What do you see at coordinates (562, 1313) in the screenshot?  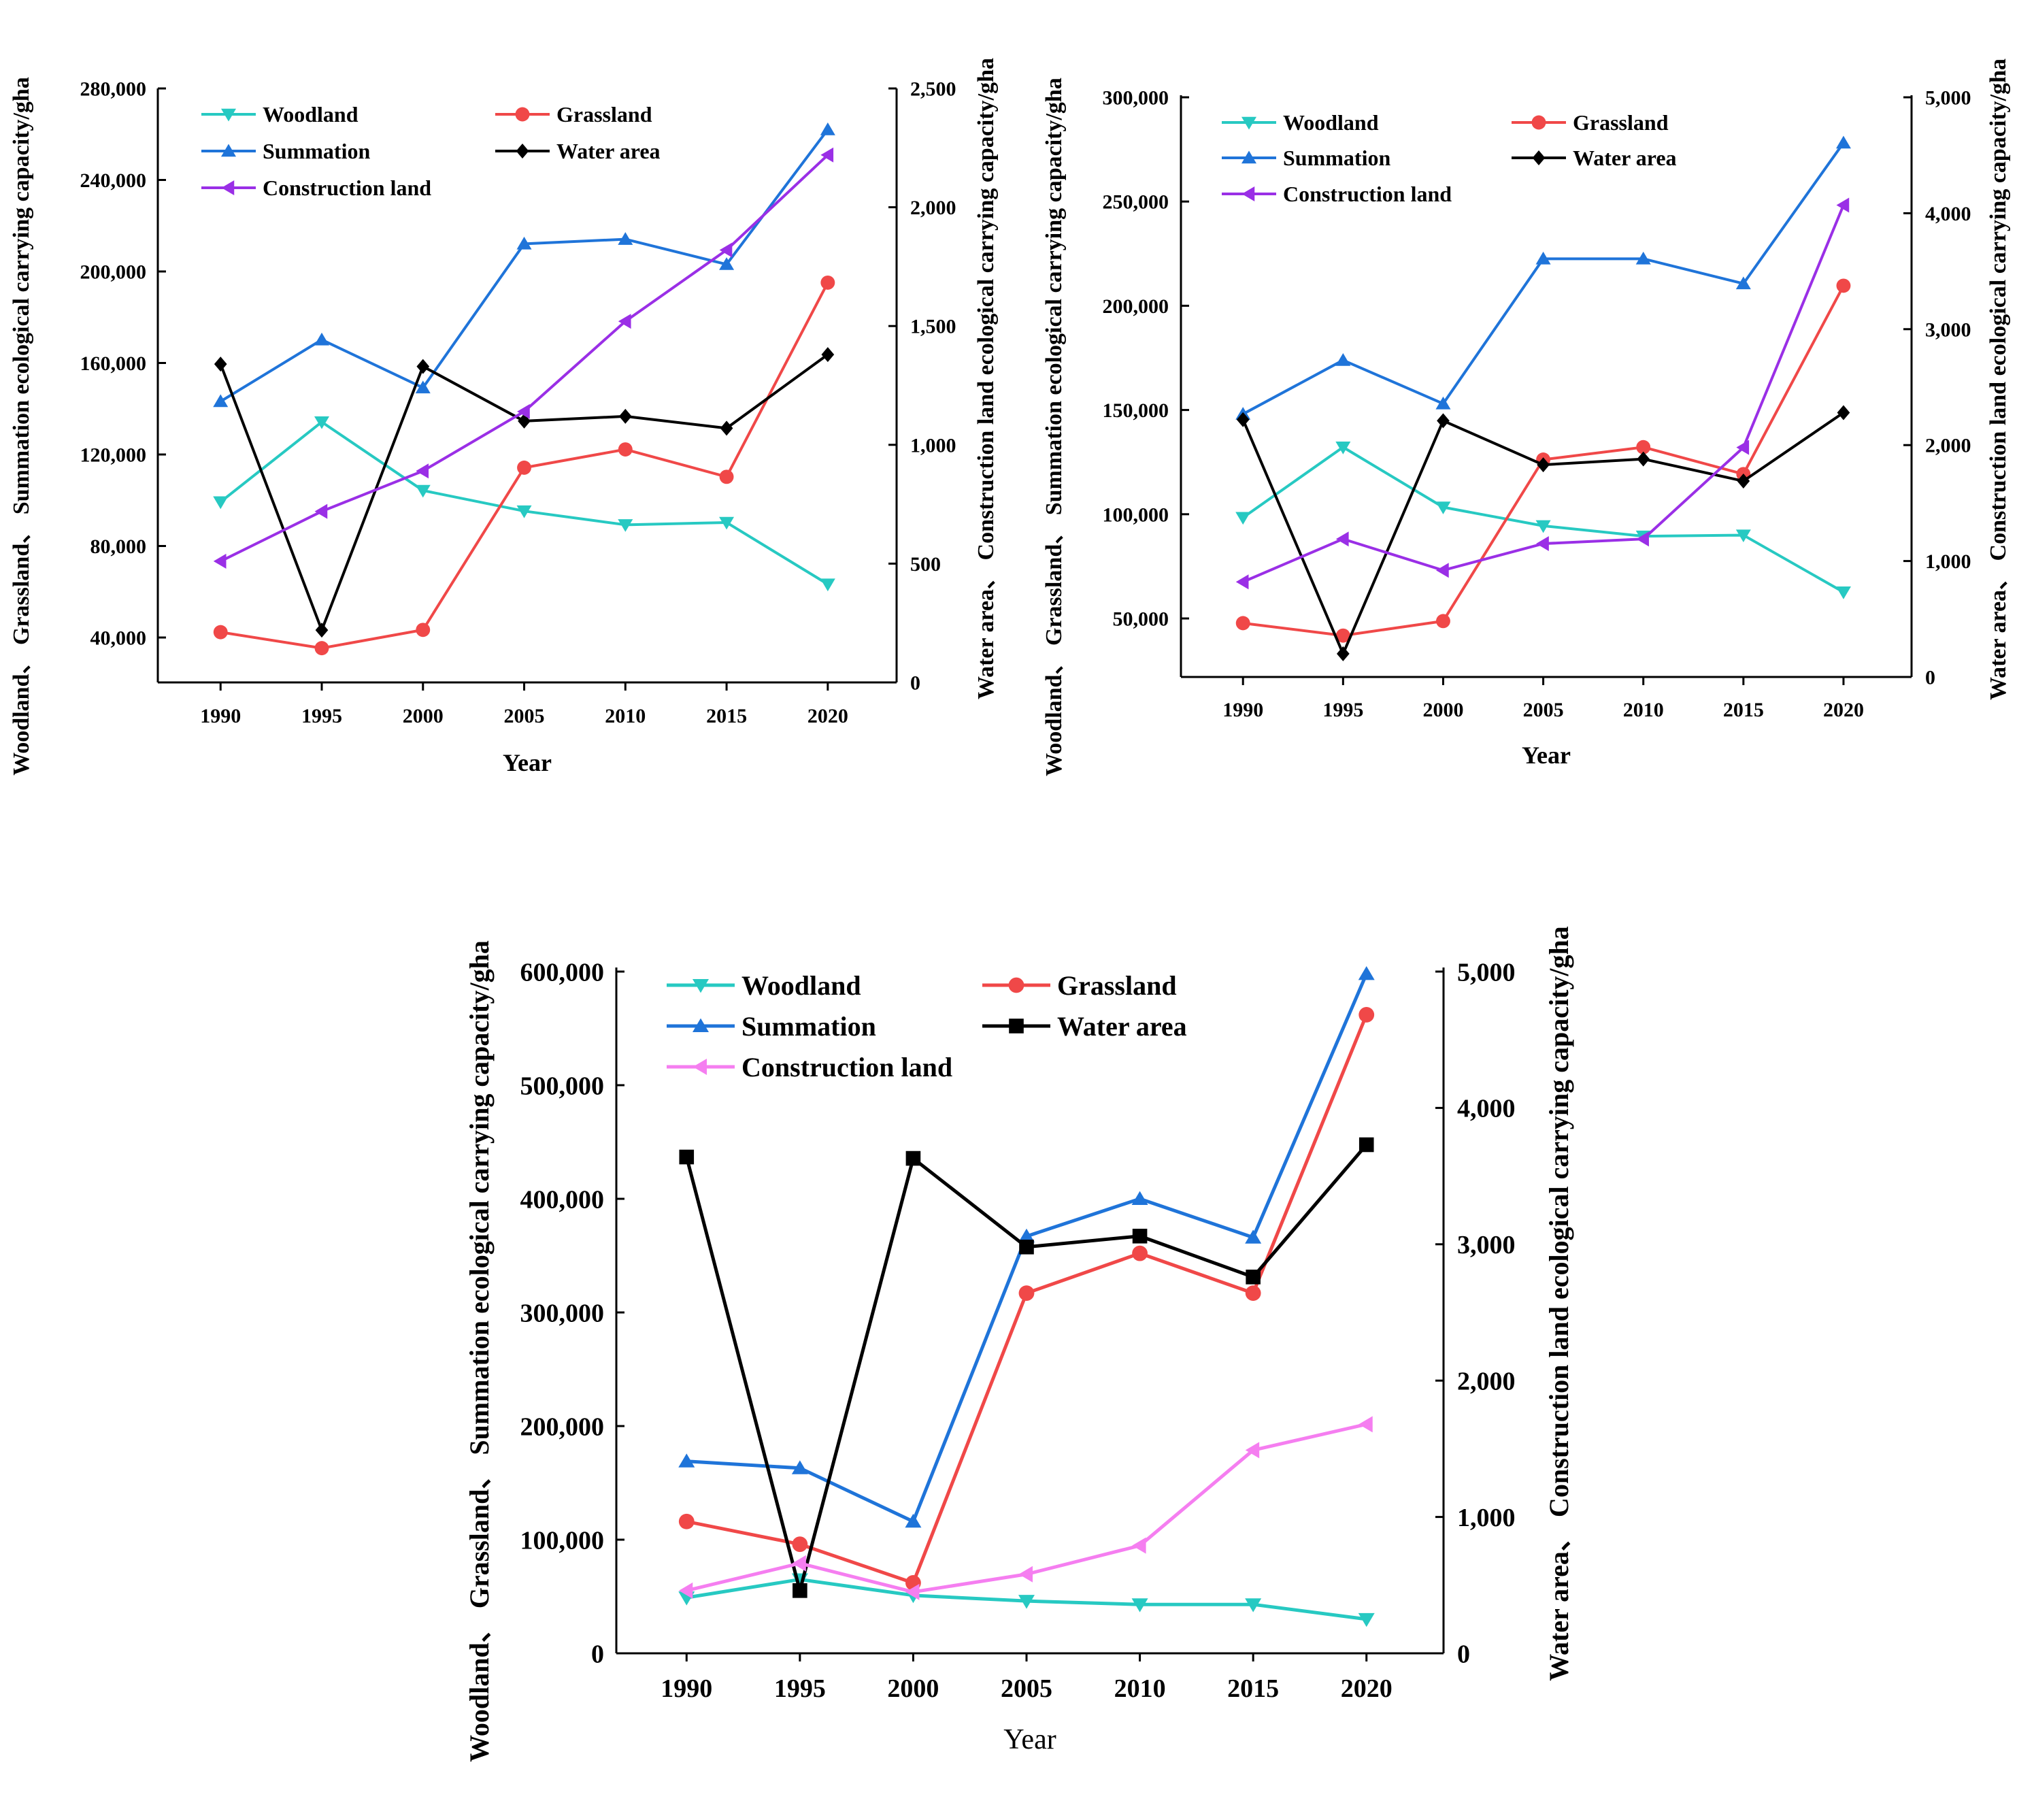 I see `left-y-tick-label: 300,000` at bounding box center [562, 1313].